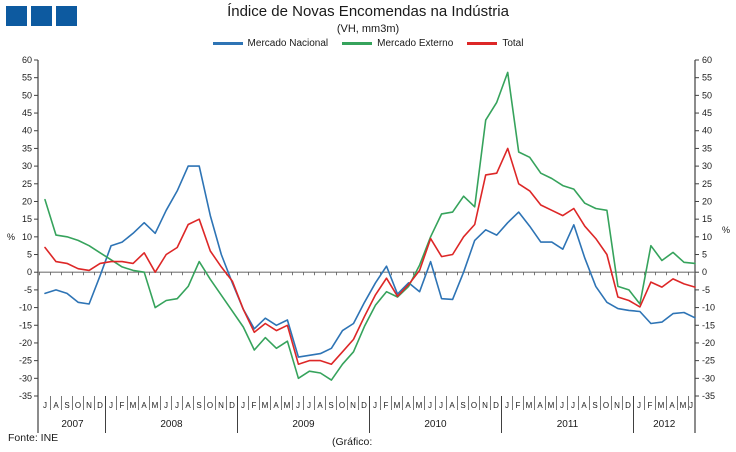 Image resolution: width=736 pixels, height=452 pixels. Describe the element at coordinates (72, 424) in the screenshot. I see `year-label: 2007` at that location.